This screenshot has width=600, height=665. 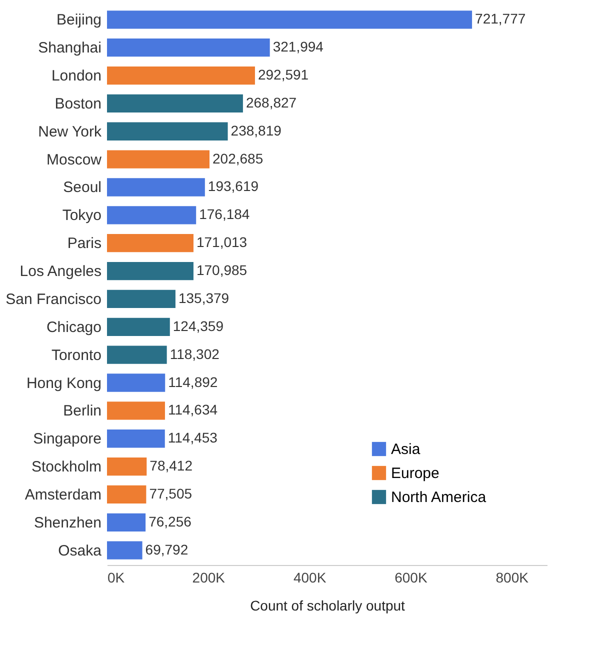 What do you see at coordinates (256, 130) in the screenshot?
I see `data-label: 238,819` at bounding box center [256, 130].